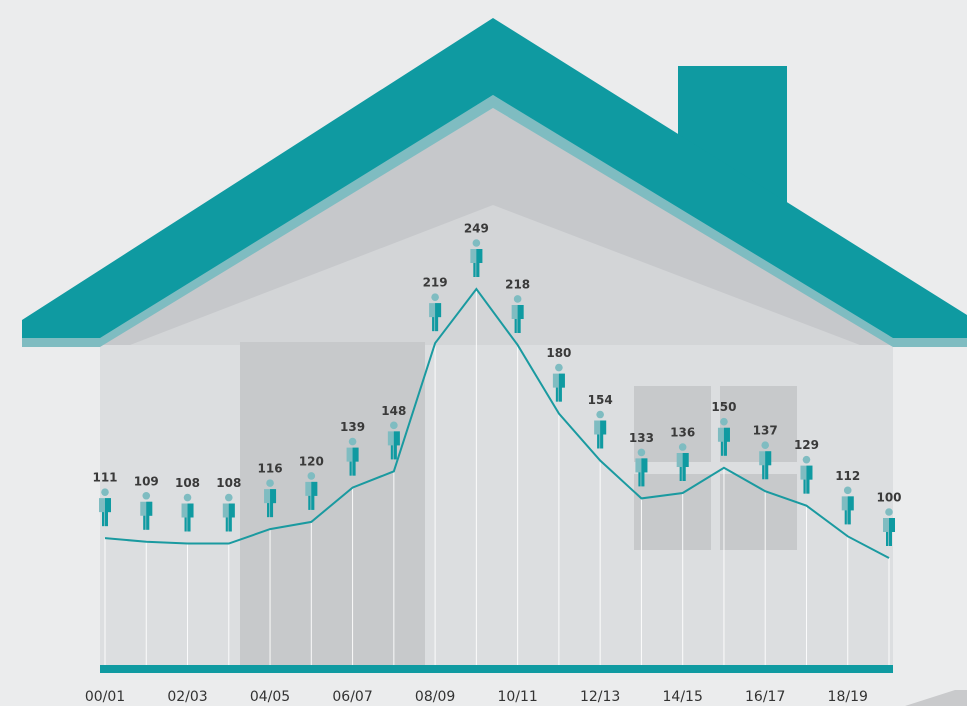 The image size is (967, 706). What do you see at coordinates (806, 445) in the screenshot?
I see `value-label: 129` at bounding box center [806, 445].